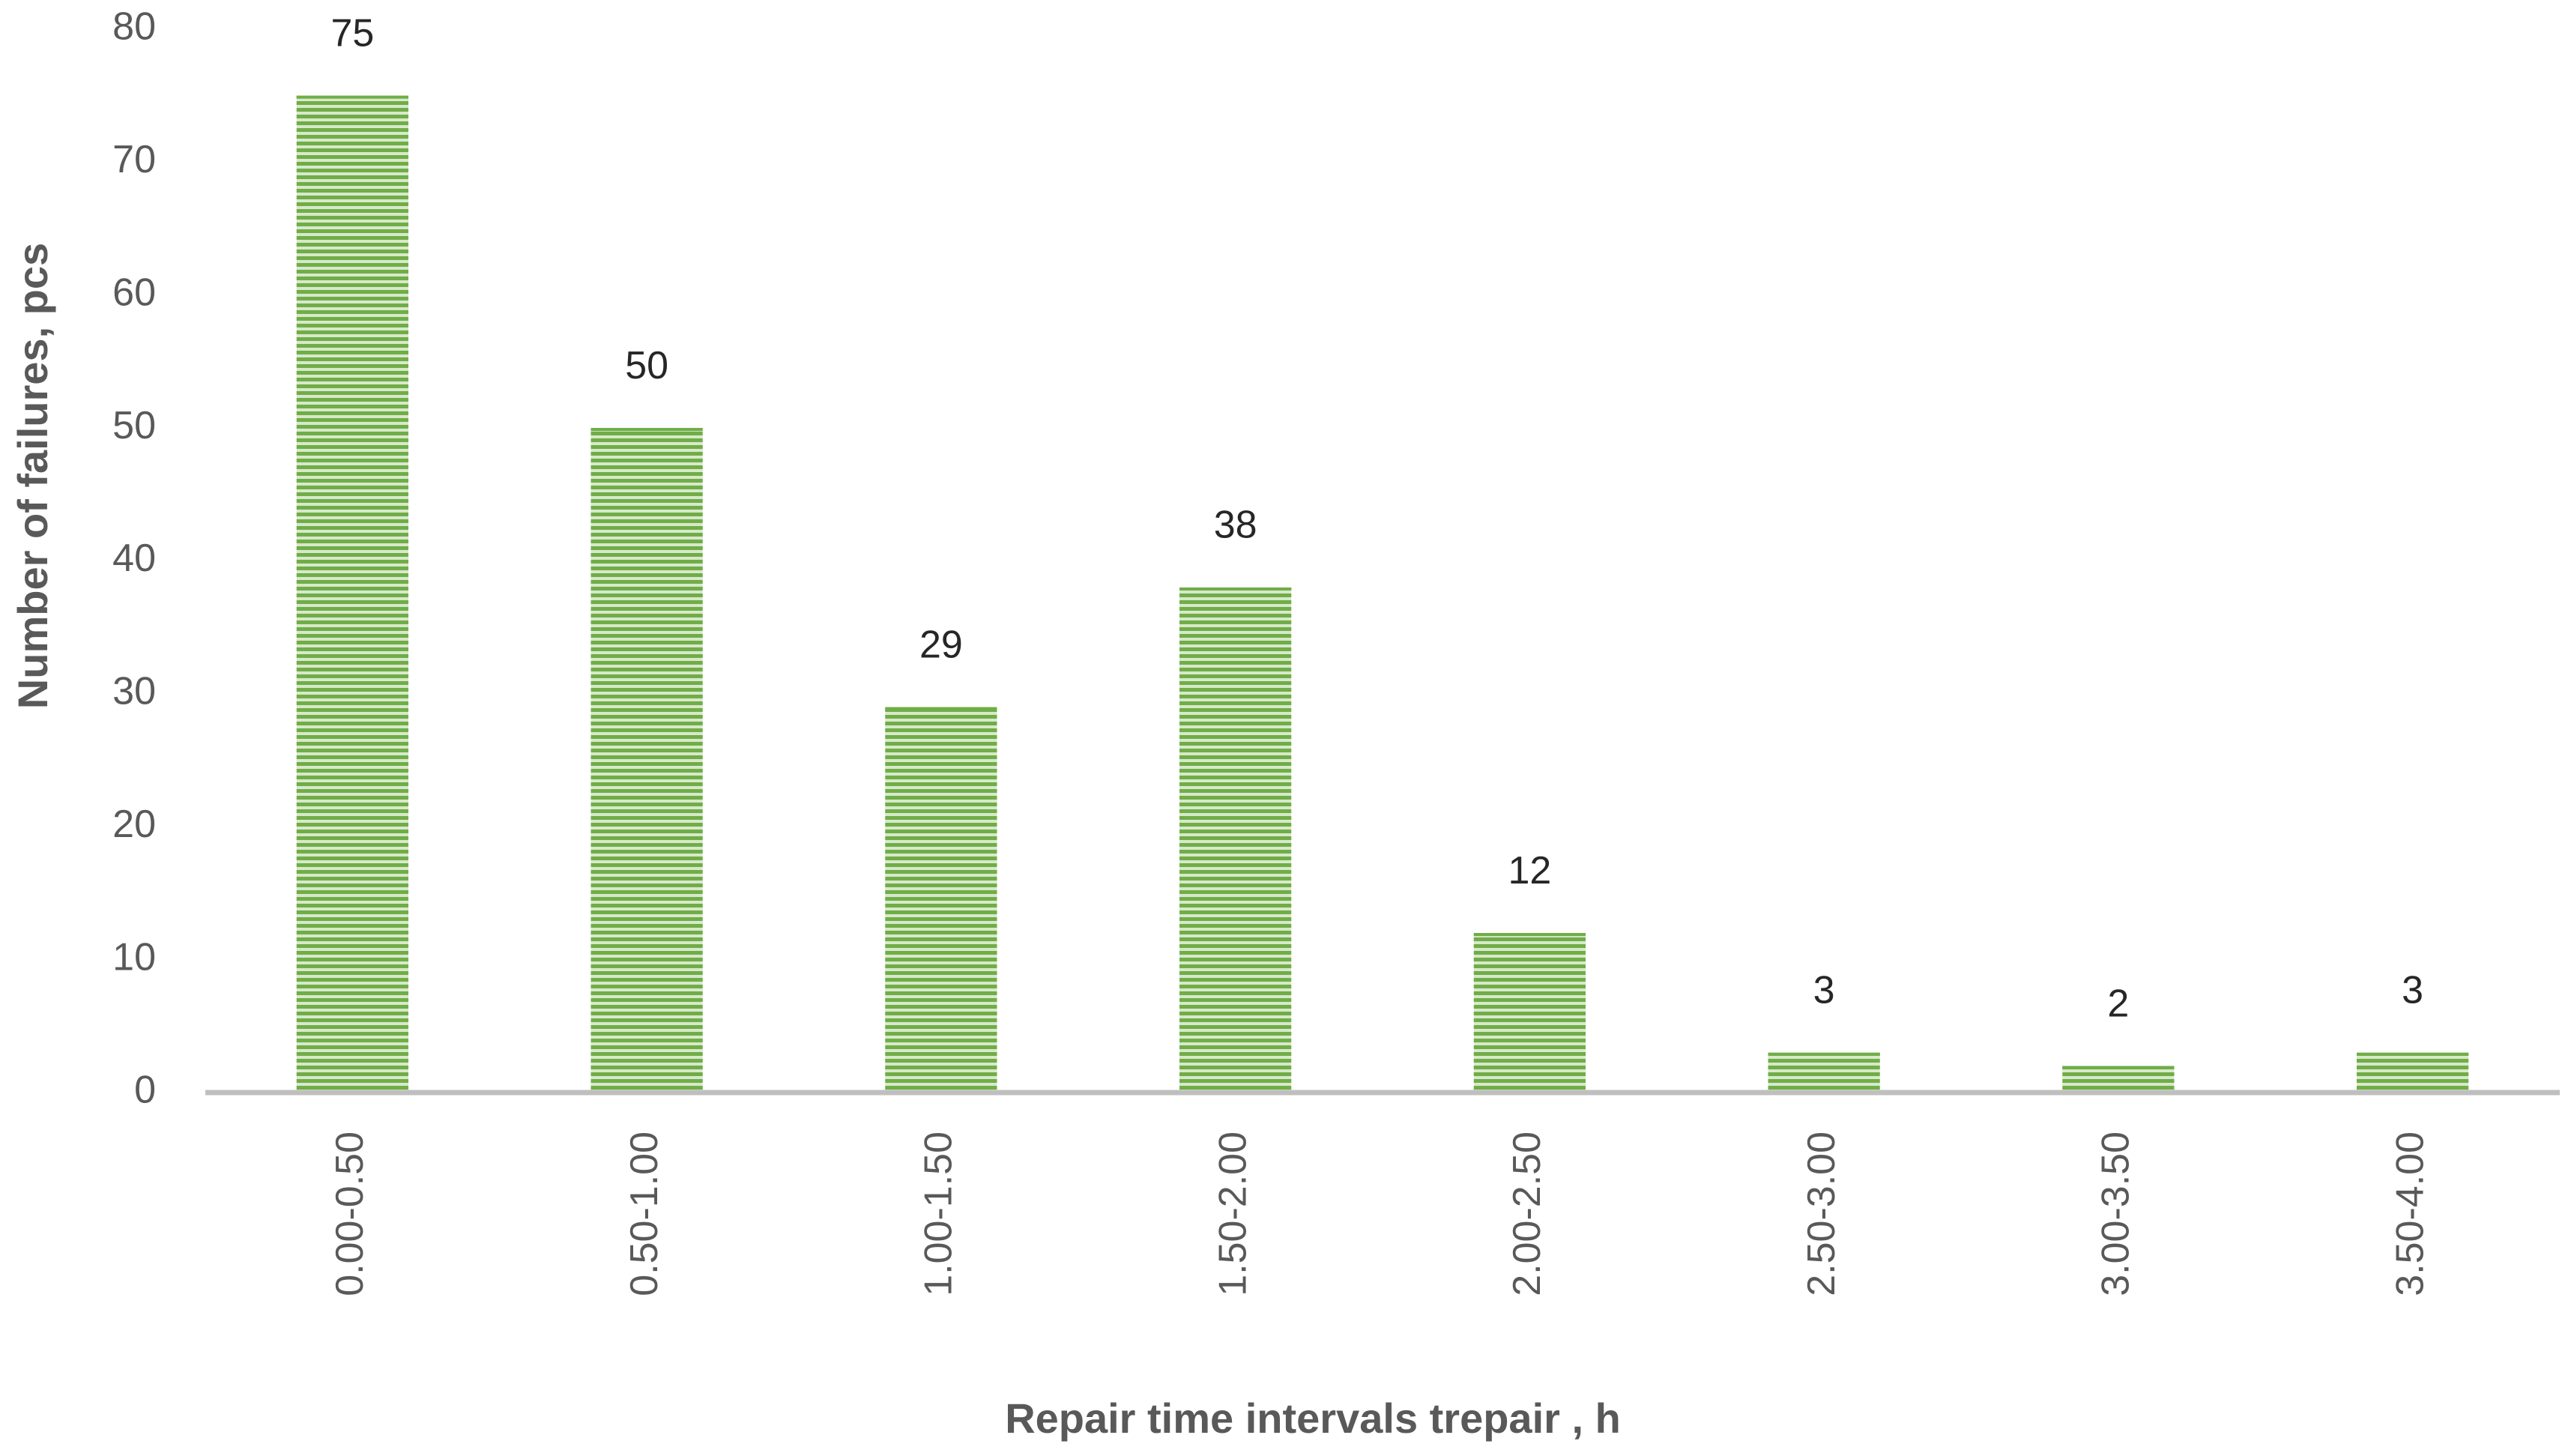 The height and width of the screenshot is (1456, 2565). I want to click on x-tick-label: 2.50-3.00, so click(1822, 1214).